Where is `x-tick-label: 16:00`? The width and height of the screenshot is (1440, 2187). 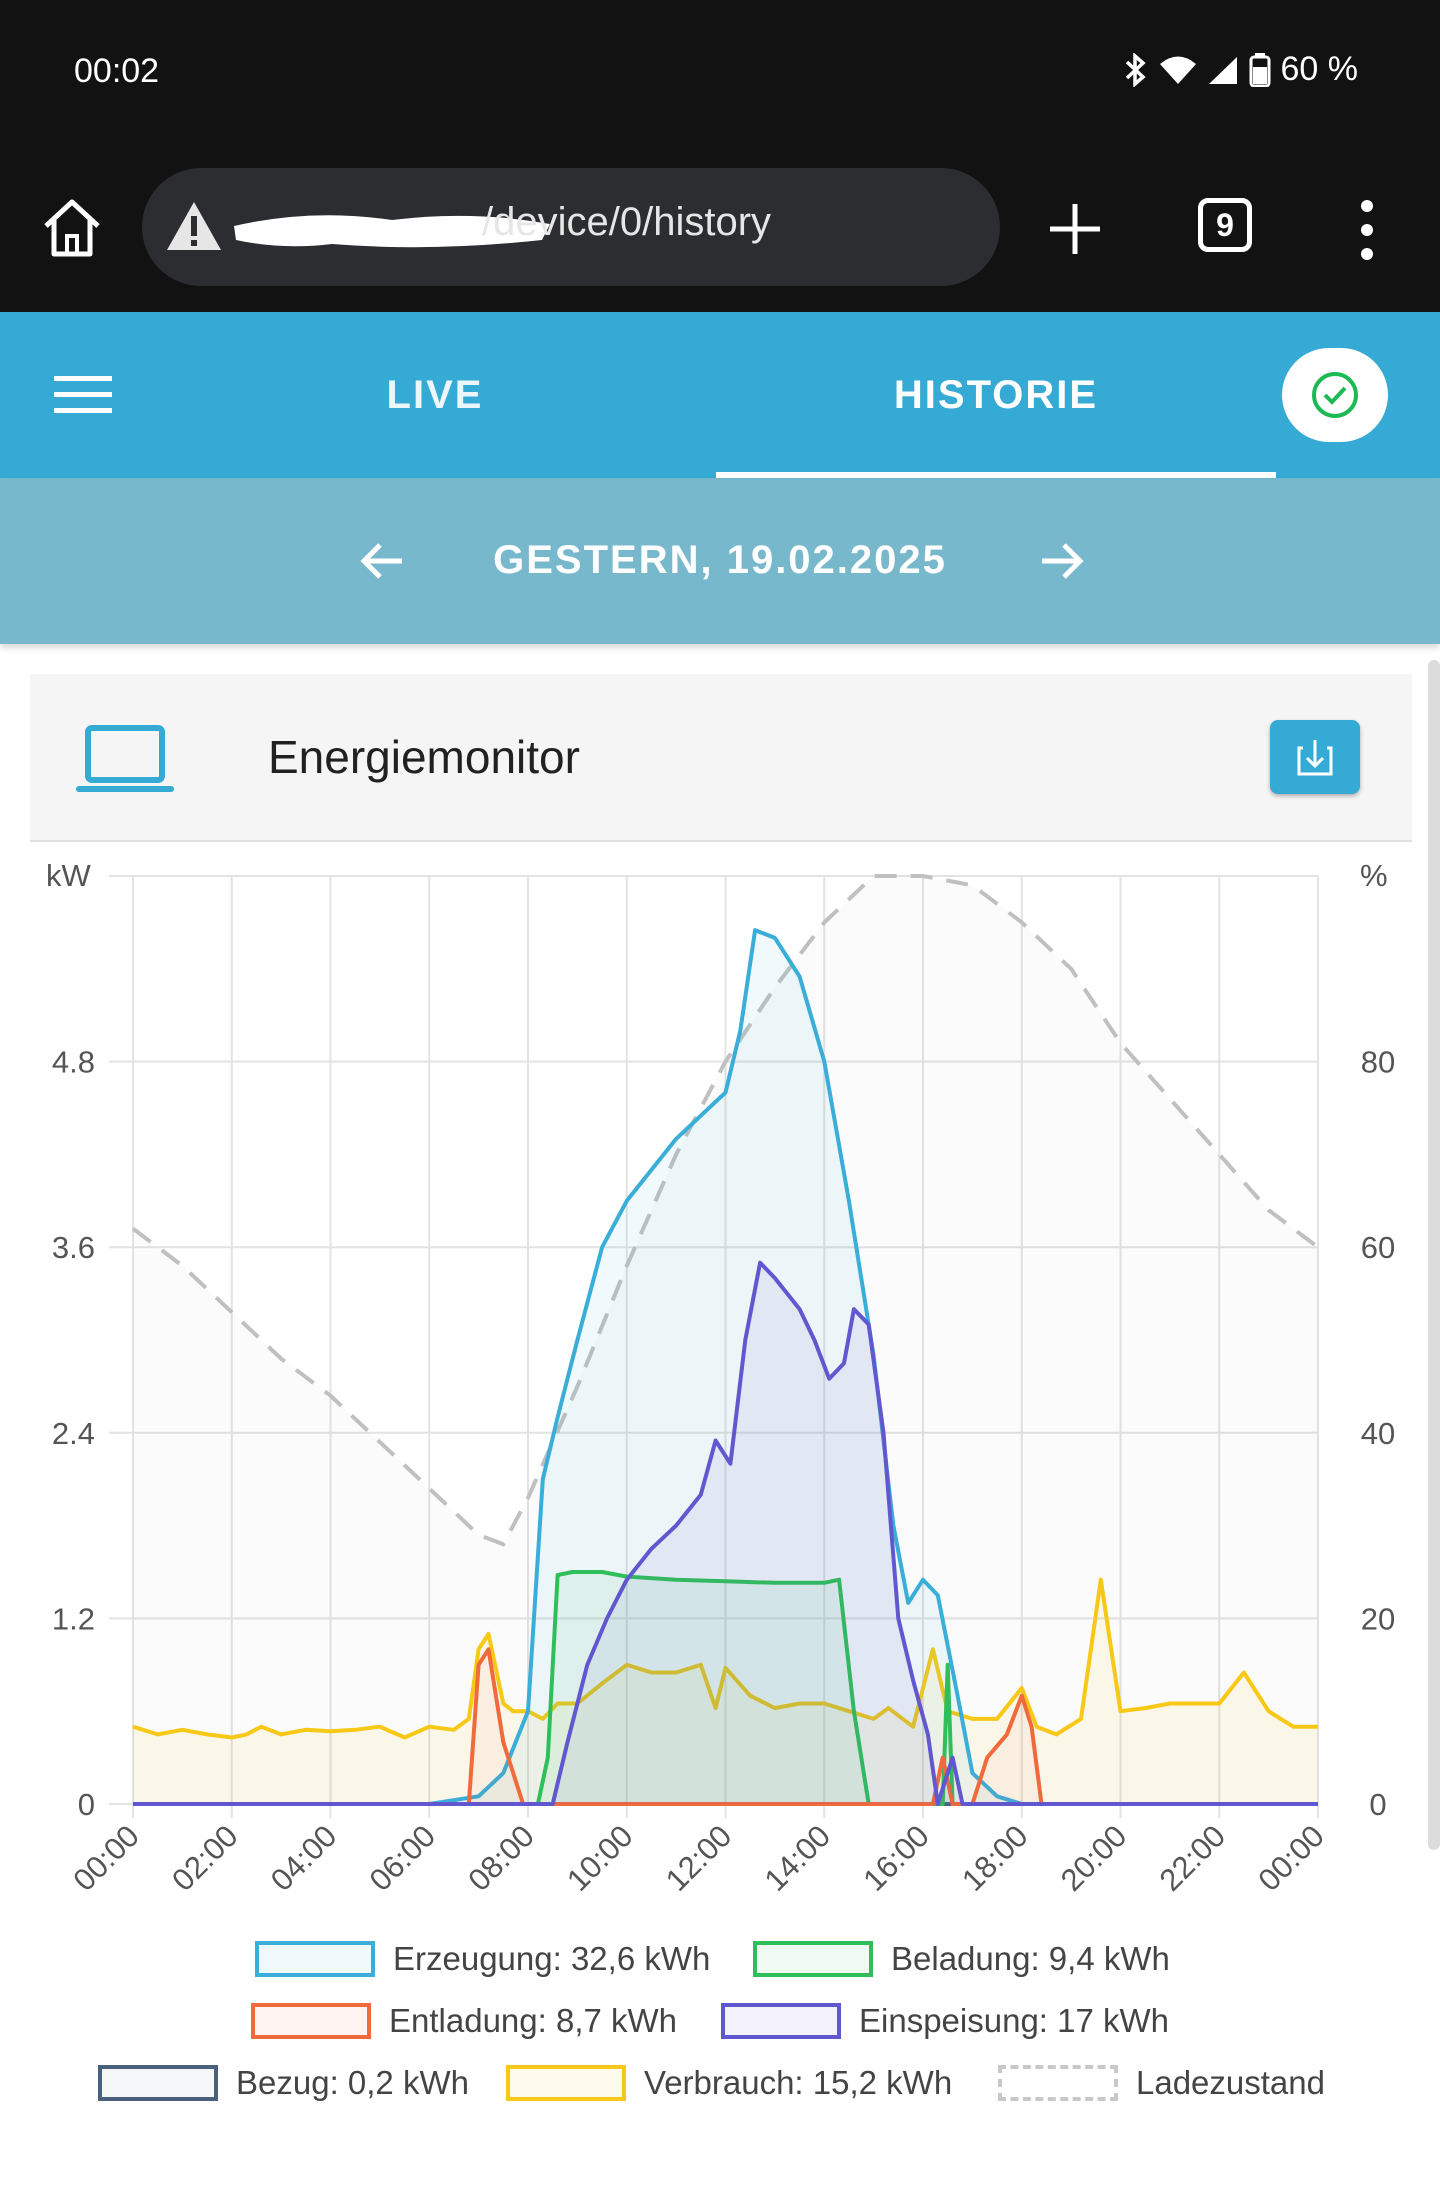
x-tick-label: 16:00 is located at coordinates (896, 1858).